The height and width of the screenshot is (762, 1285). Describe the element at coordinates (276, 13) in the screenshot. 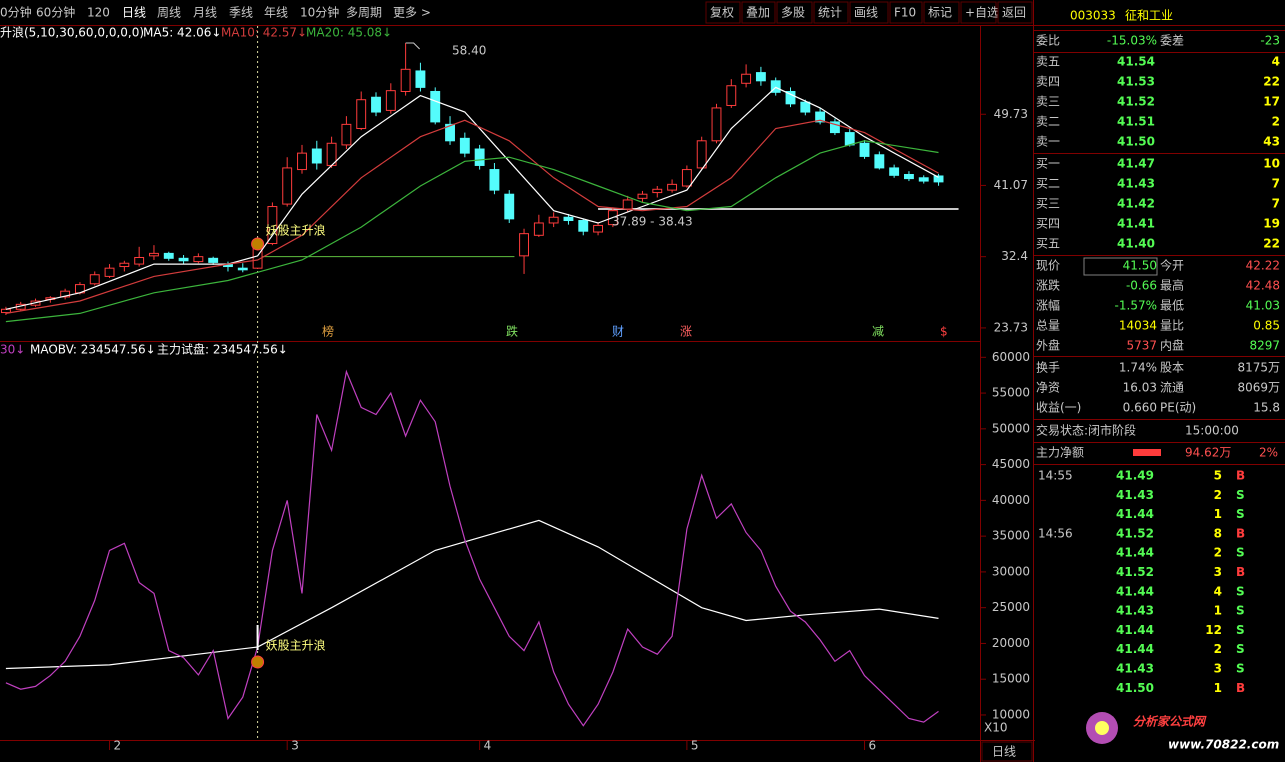

I see `toolbar-tab: 年线` at that location.